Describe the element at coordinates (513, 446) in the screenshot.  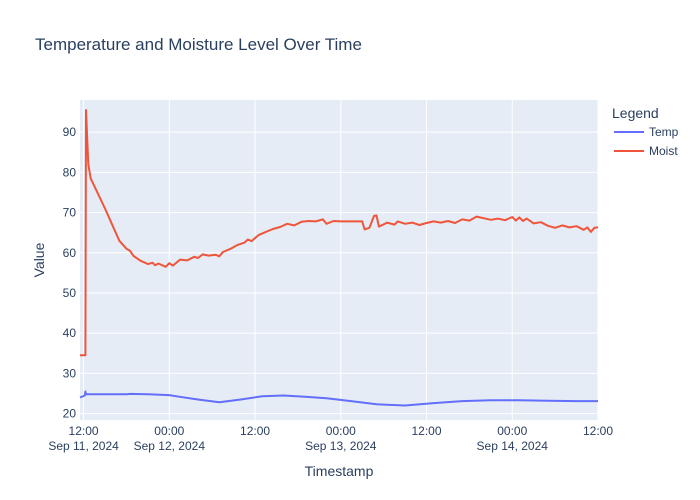
I see `x-tick-date-label: Sep 14, 2024` at that location.